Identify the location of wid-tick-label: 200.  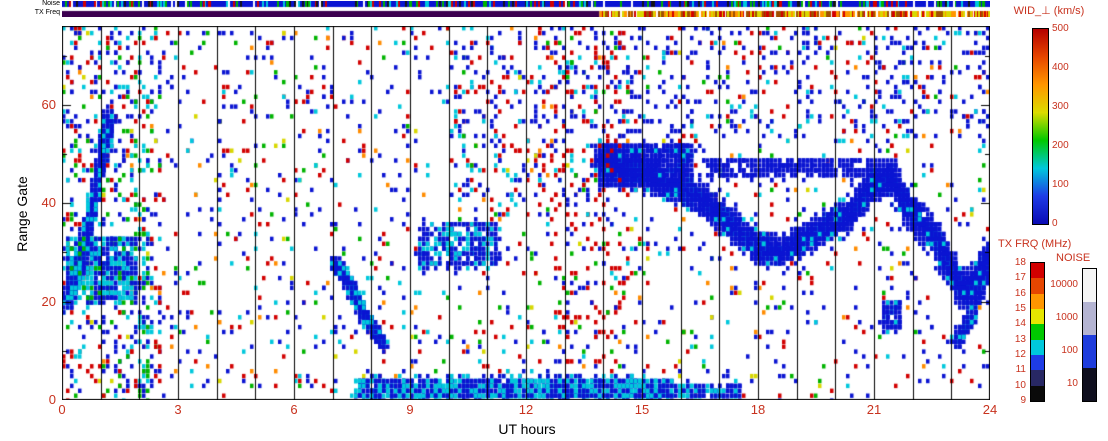
(1060, 145).